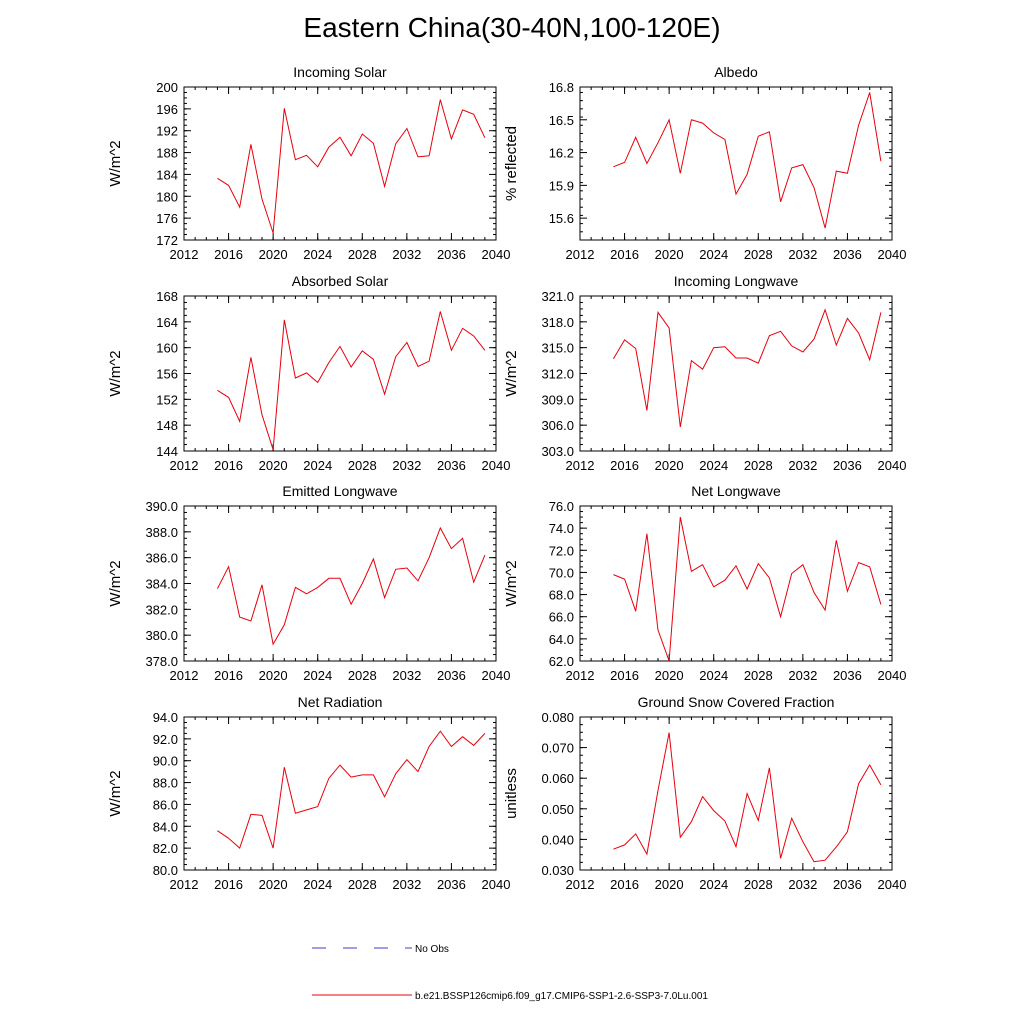  I want to click on y-tick-label: 380.0, so click(161, 635).